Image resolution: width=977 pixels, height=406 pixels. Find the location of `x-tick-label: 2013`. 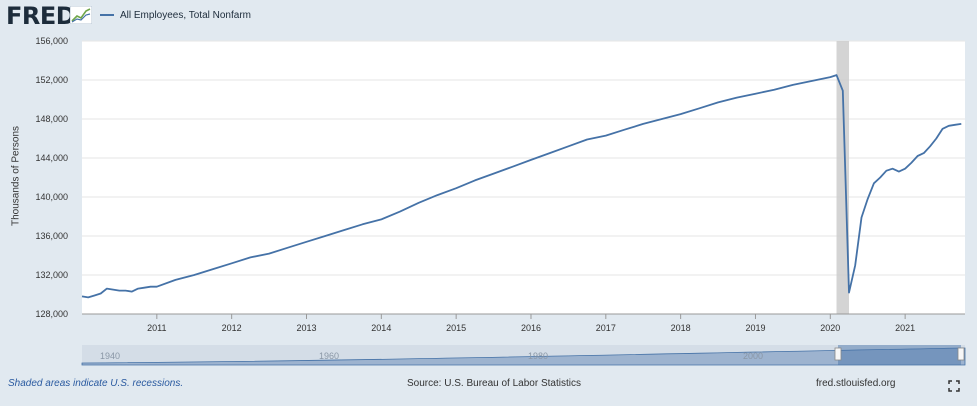

x-tick-label: 2013 is located at coordinates (306, 328).